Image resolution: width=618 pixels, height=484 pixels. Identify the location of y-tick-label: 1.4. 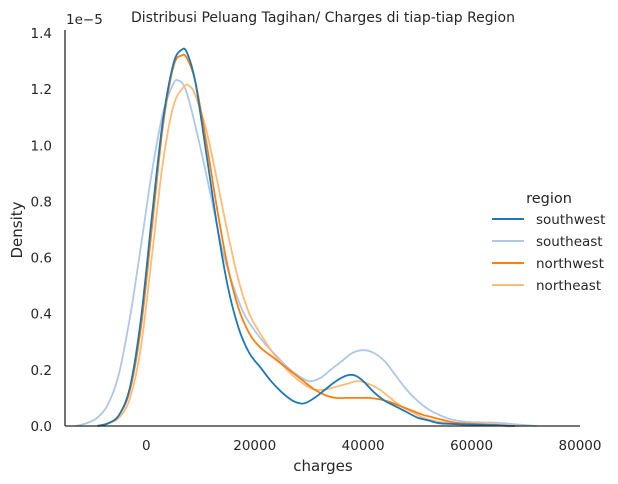
(41, 34).